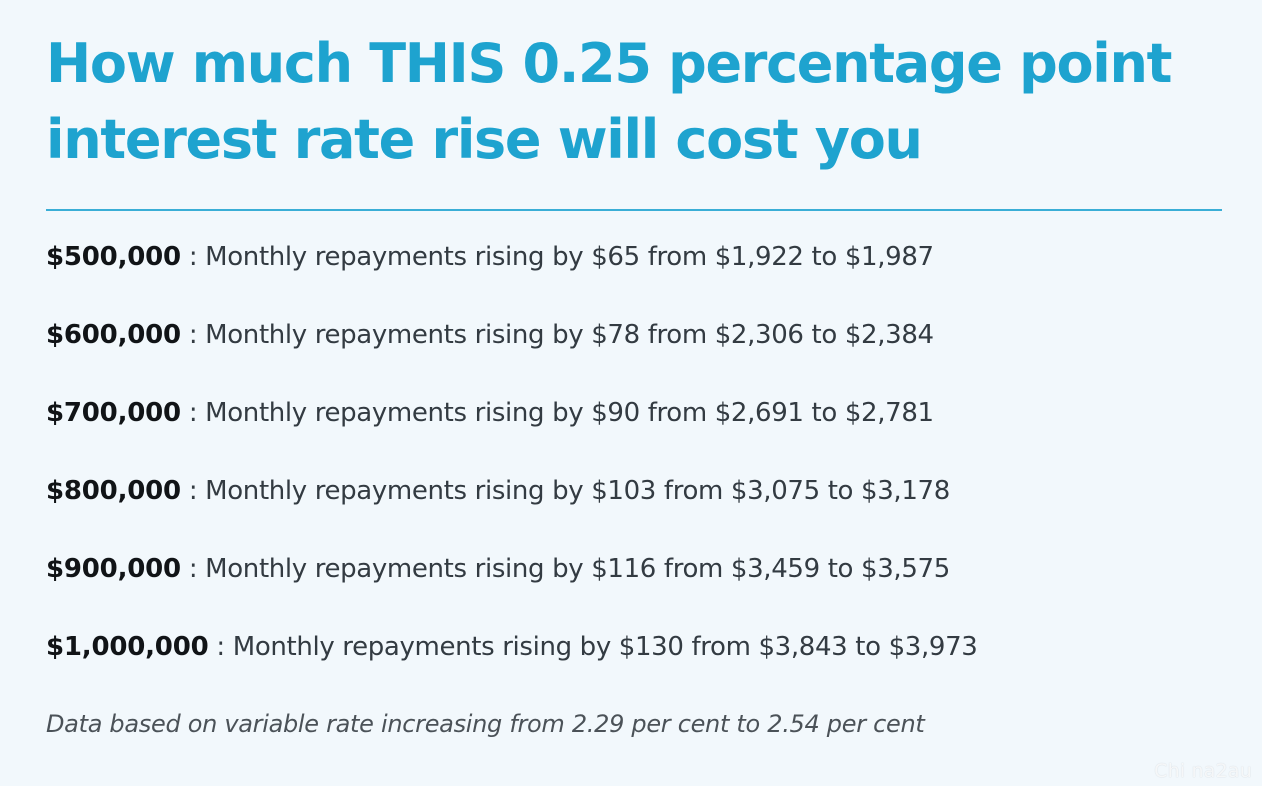  What do you see at coordinates (127, 647) in the screenshot?
I see `loan-amount: $1,000,000` at bounding box center [127, 647].